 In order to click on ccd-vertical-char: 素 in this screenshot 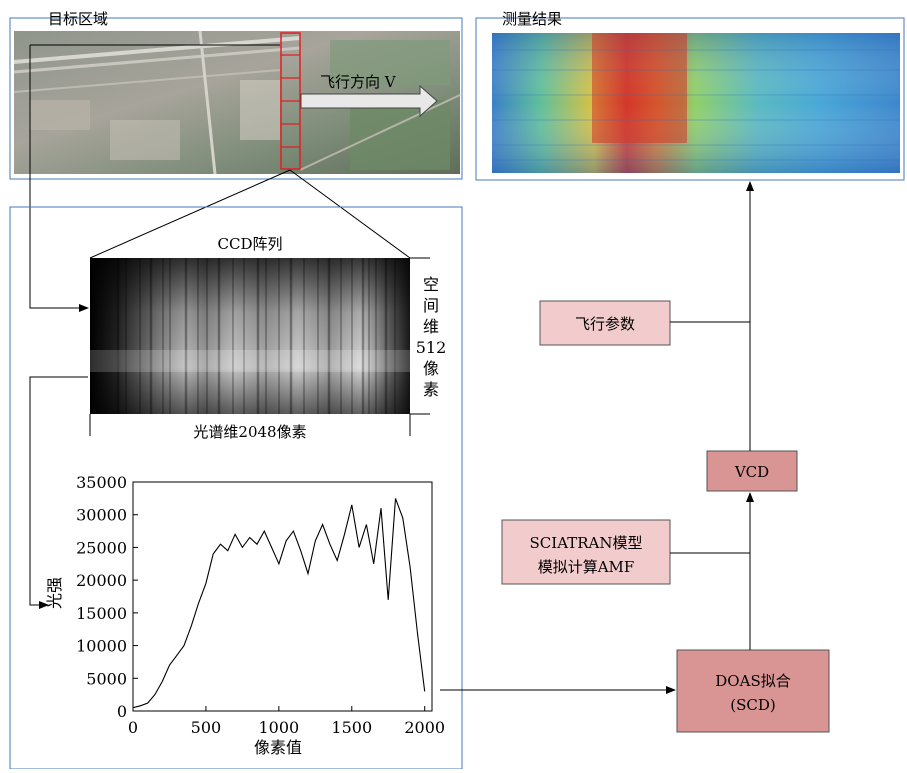, I will do `click(431, 389)`.